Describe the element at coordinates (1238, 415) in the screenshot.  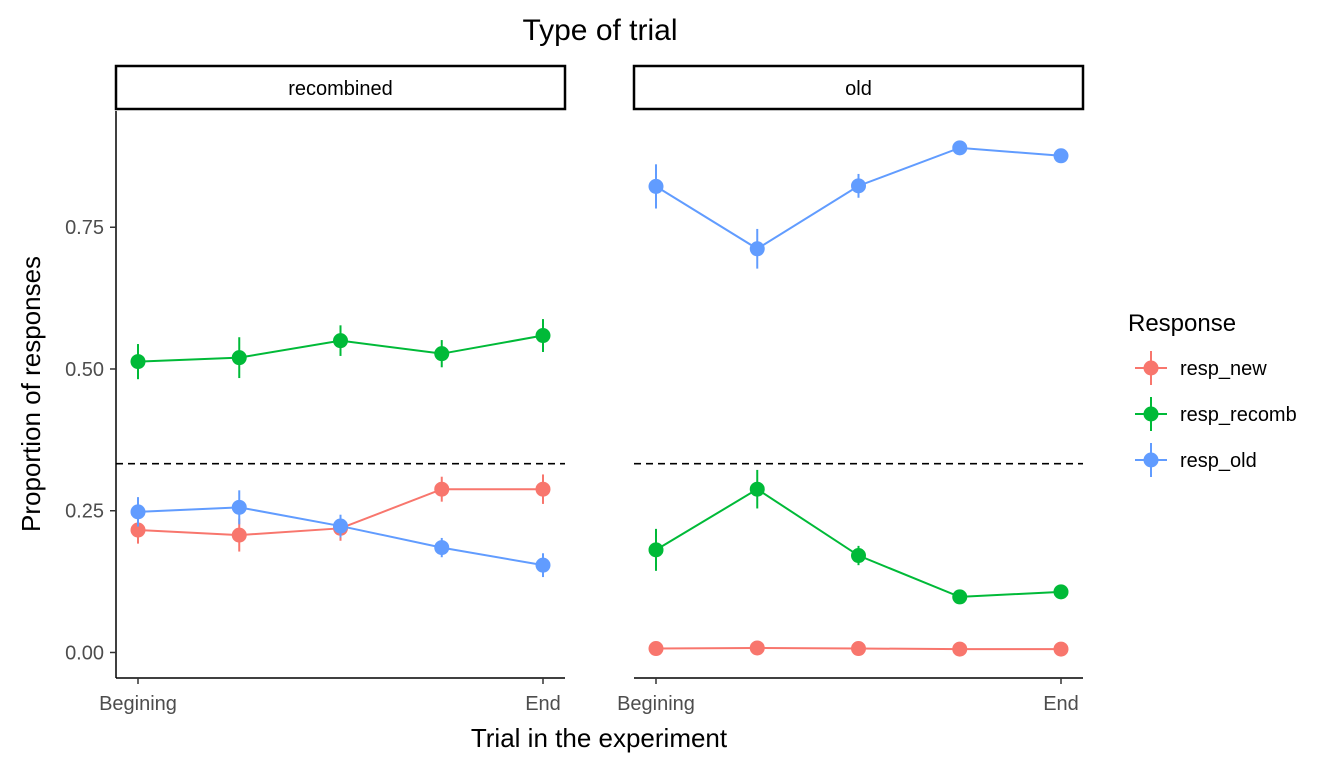
I see `legend-label: resp_recomb` at that location.